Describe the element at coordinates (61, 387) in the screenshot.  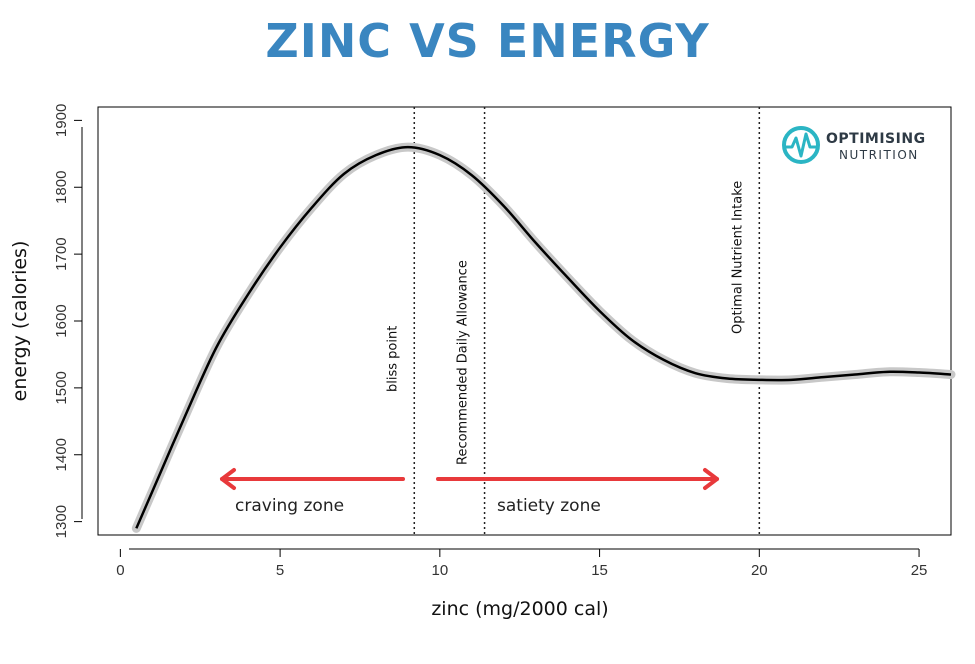
I see `y-tick-label-1500: 1500` at that location.